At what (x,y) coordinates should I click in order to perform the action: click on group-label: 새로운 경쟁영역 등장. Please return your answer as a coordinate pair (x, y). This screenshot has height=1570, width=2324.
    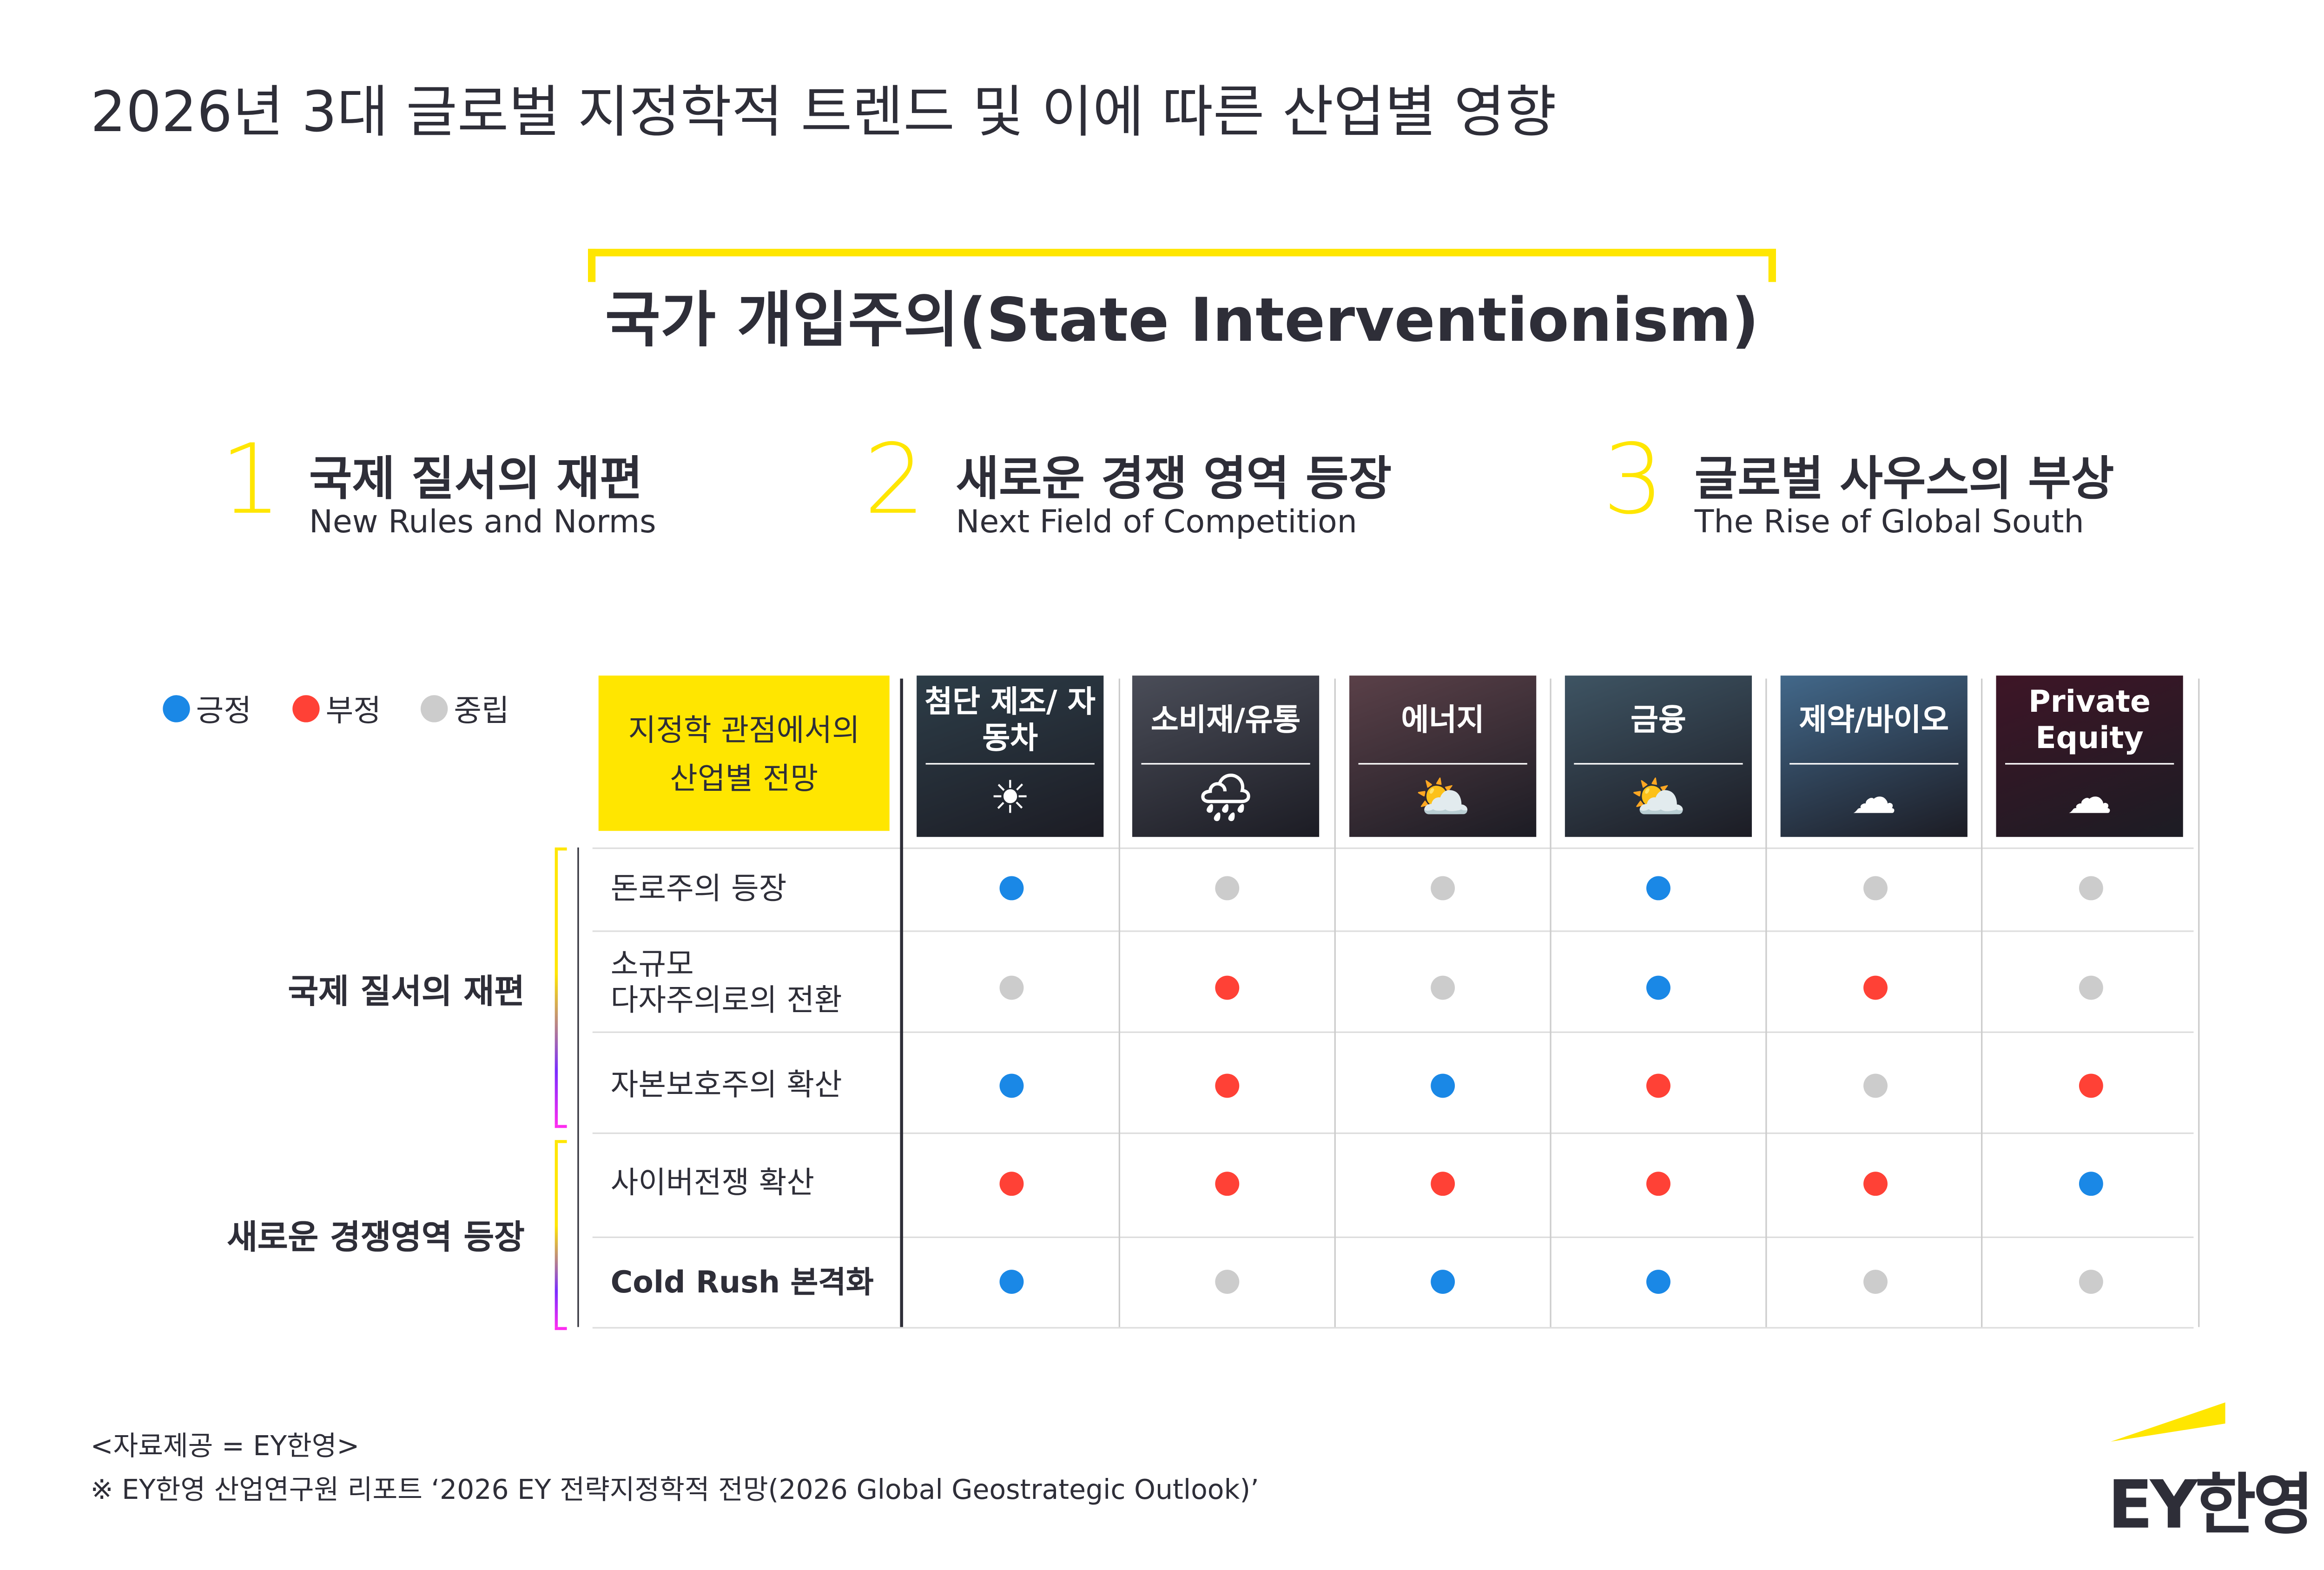
    Looking at the image, I should click on (376, 1239).